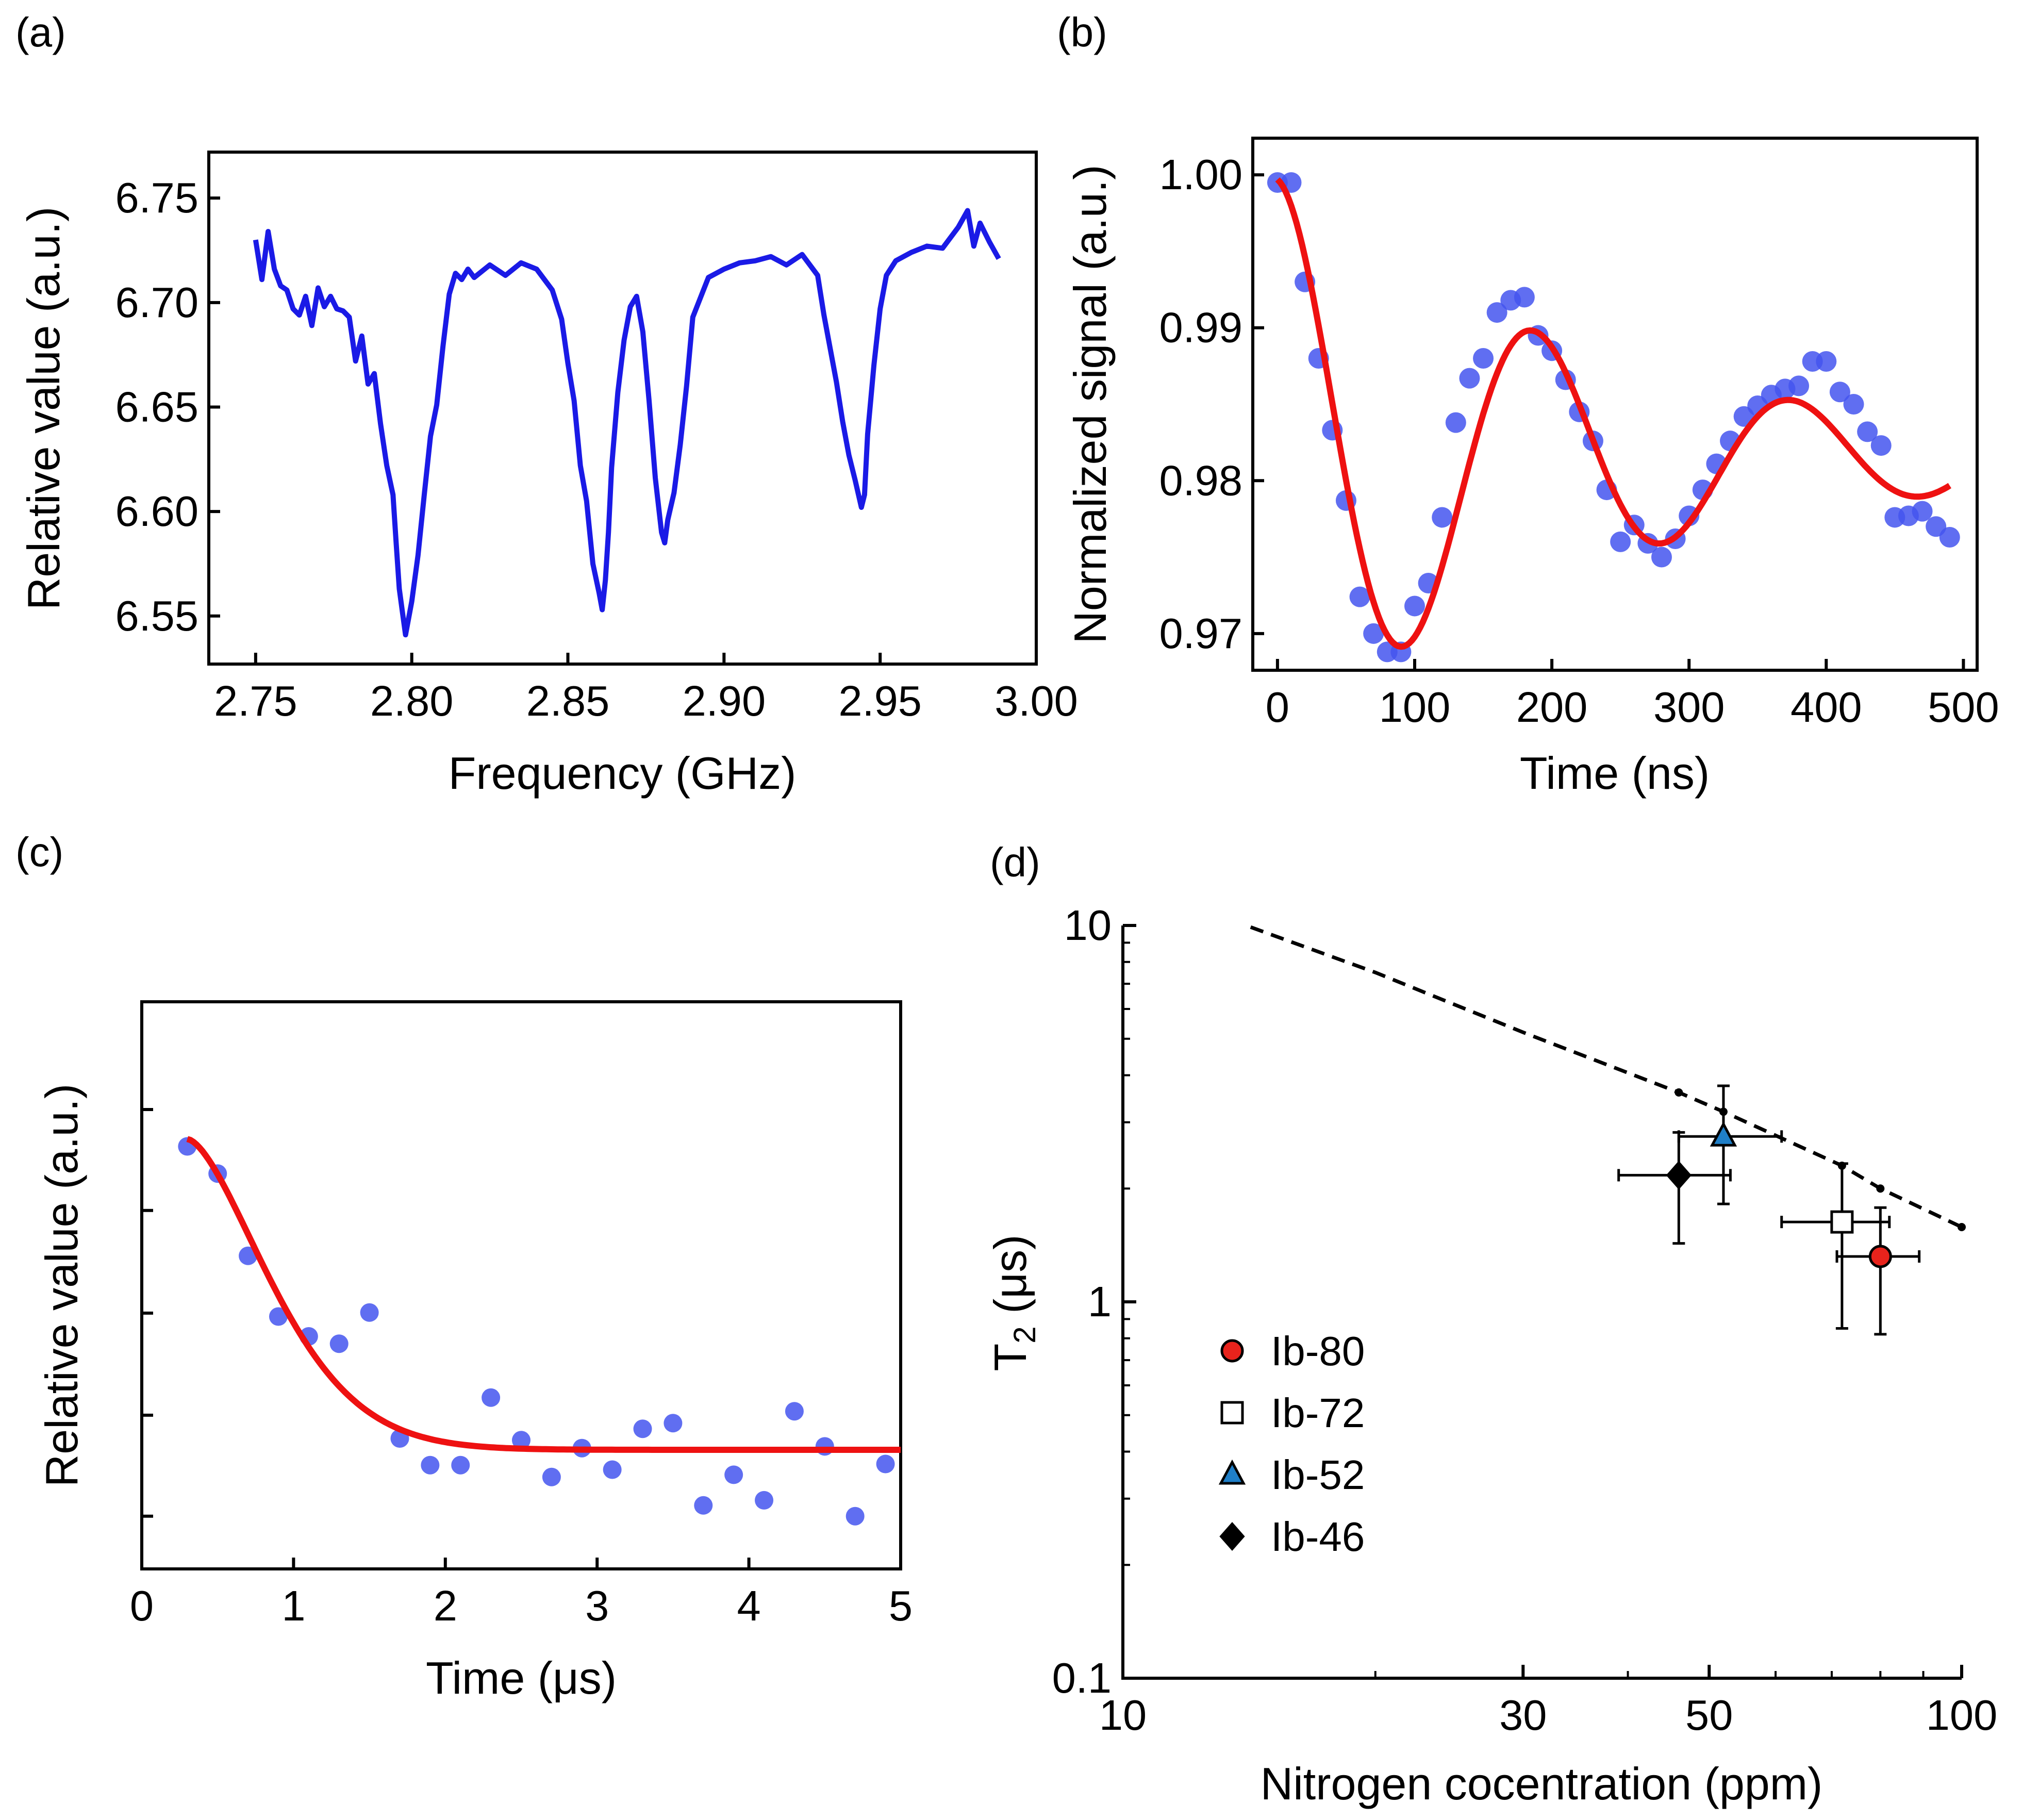 The height and width of the screenshot is (1820, 2039). Describe the element at coordinates (1200, 328) in the screenshot. I see `b-ytick-label-2: 0.99` at that location.